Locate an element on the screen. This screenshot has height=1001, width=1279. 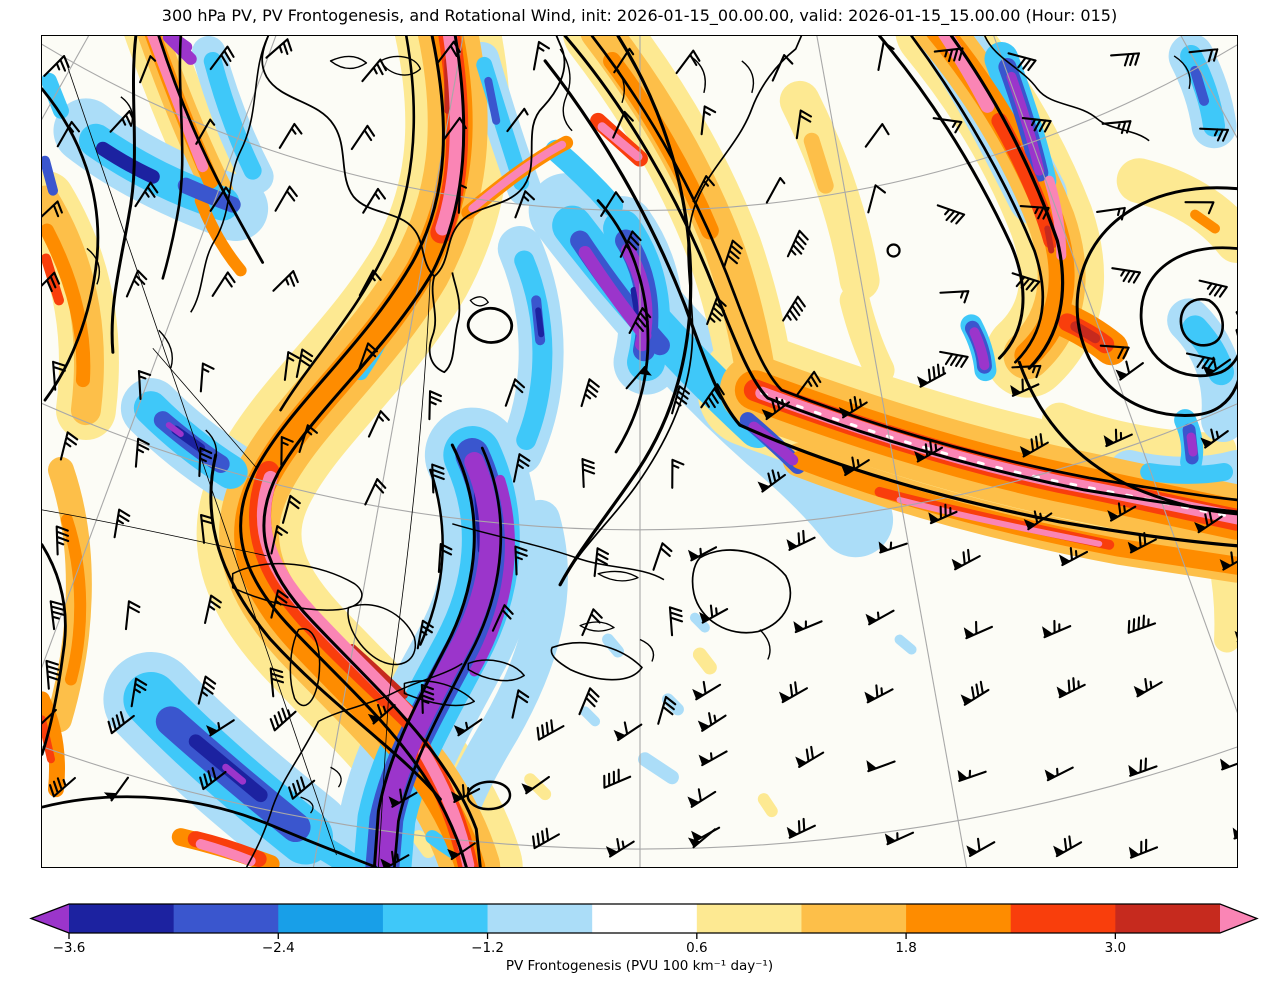
colorbar-tick-label: 1.8 is located at coordinates (906, 948).